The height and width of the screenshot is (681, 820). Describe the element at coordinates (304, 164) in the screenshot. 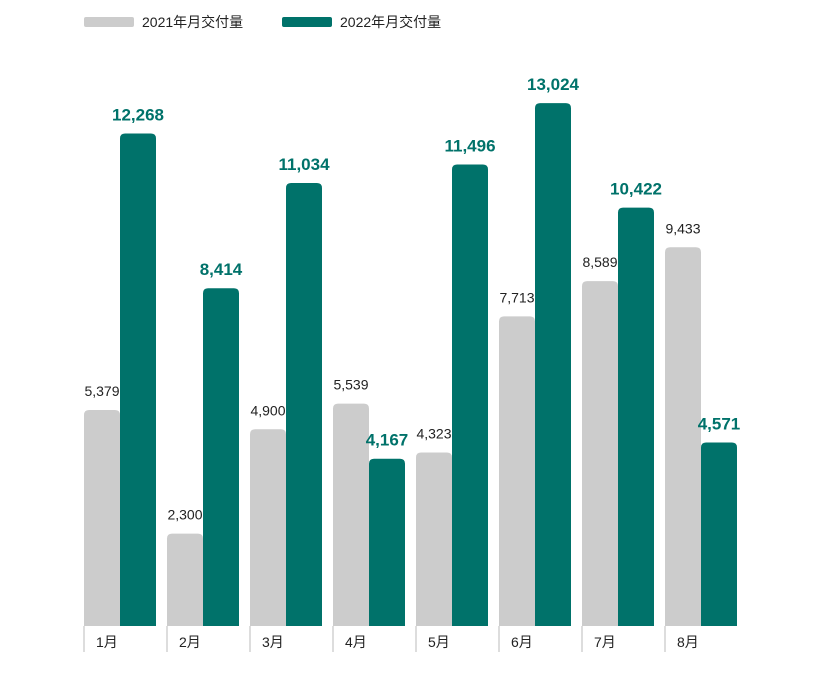

I see `data-label-2022-3: 11,034` at that location.